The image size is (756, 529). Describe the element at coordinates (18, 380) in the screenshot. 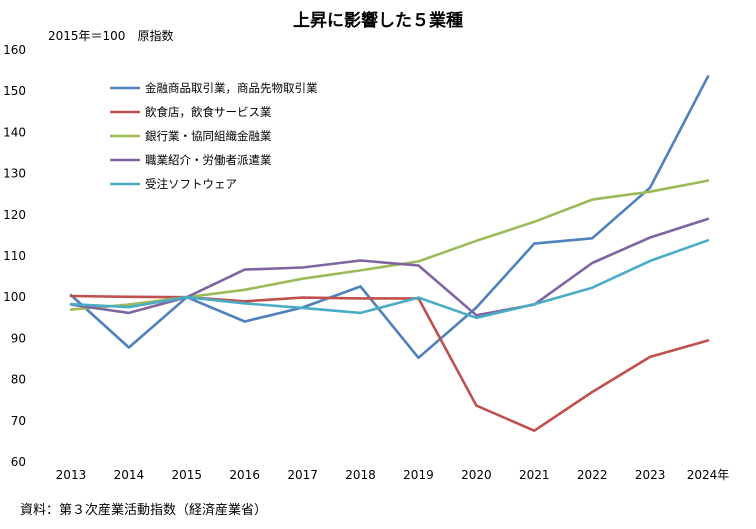

I see `y-tick-label: 80` at that location.